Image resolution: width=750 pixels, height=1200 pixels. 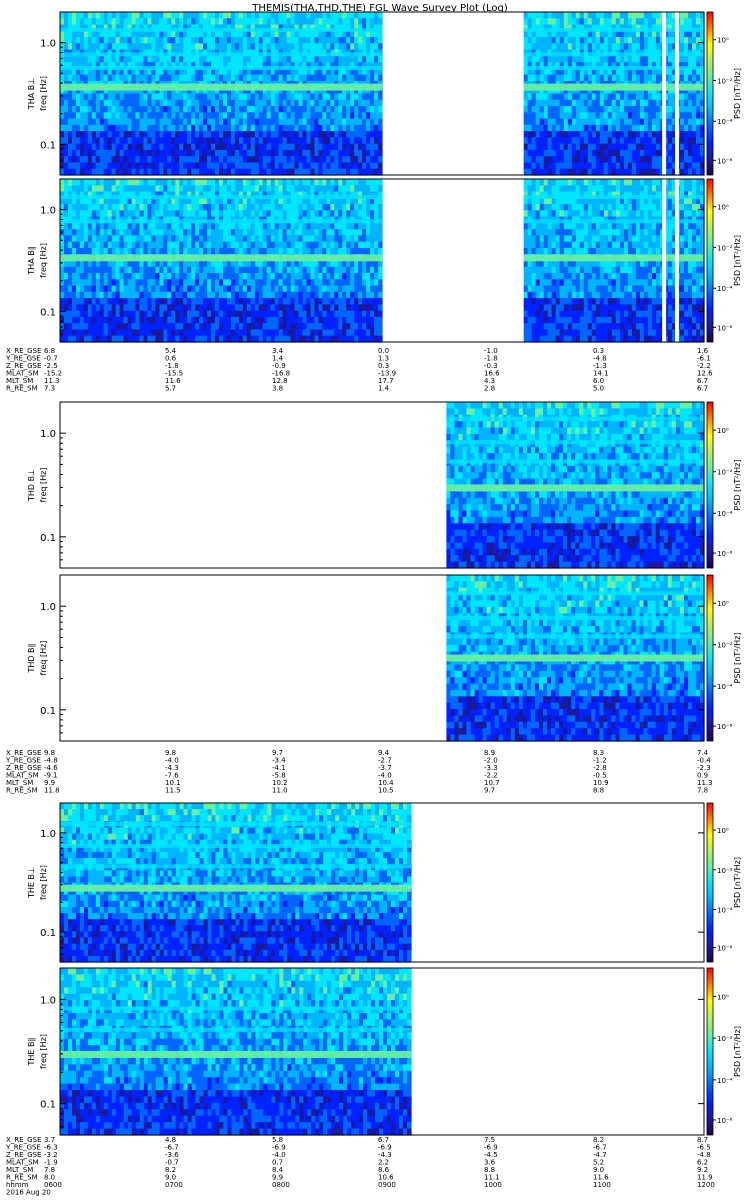 What do you see at coordinates (19, 381) in the screenshot?
I see `ephem-row-label: MLT_SM` at bounding box center [19, 381].